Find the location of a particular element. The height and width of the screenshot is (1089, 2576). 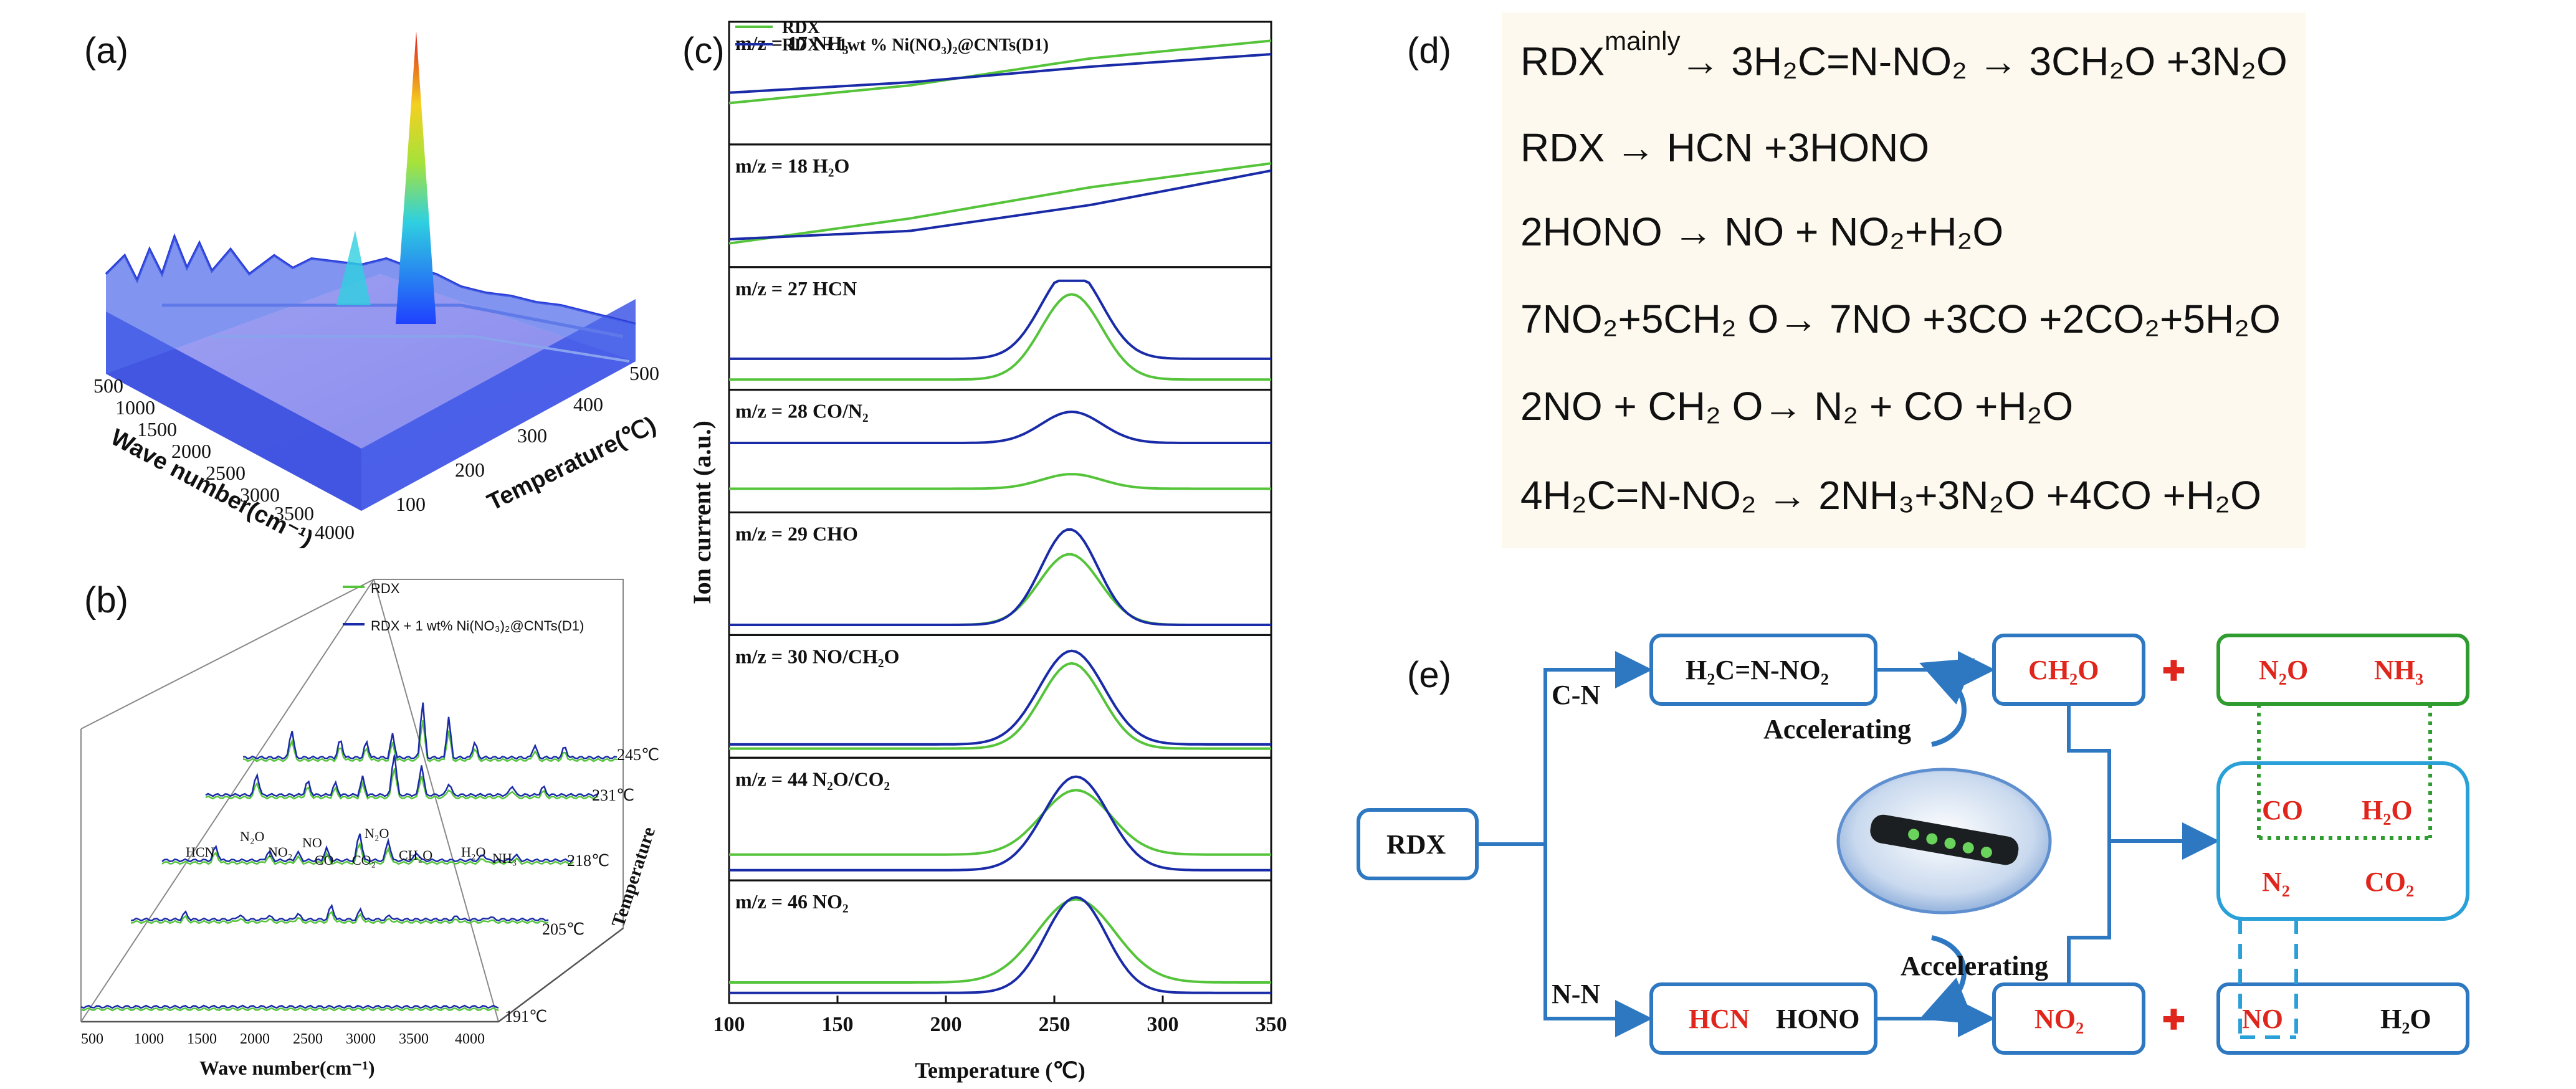

b-peak-co: CO is located at coordinates (325, 860).